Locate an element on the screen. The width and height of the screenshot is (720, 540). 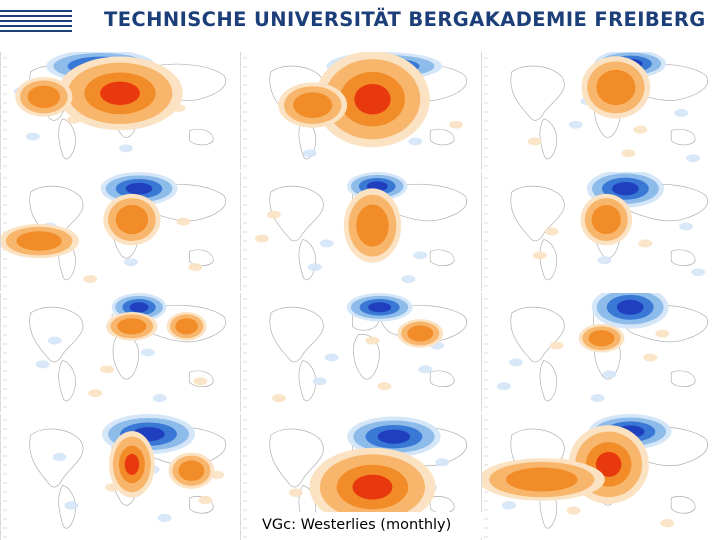
panel-r3-c1 is located at coordinates (119, 352).